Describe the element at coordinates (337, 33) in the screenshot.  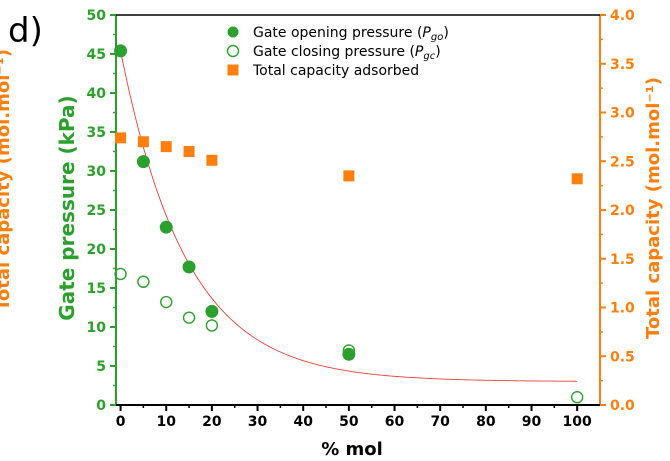
I see `legend-label-main: Gate opening pressure (` at that location.